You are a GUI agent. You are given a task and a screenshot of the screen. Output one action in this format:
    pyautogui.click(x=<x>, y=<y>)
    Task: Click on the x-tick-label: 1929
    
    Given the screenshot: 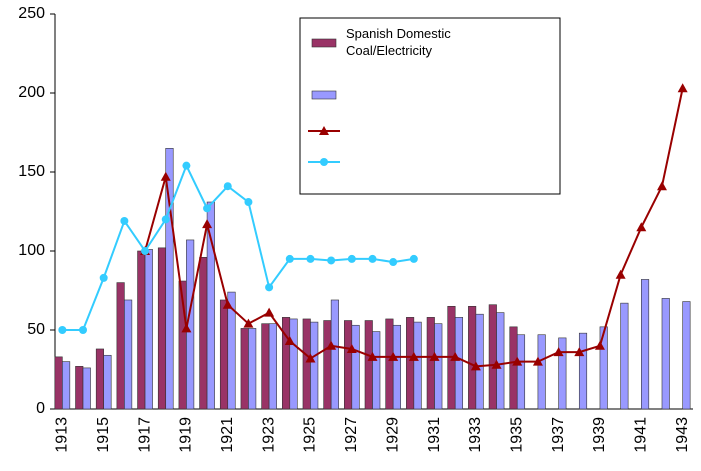 What is the action you would take?
    pyautogui.click(x=392, y=435)
    